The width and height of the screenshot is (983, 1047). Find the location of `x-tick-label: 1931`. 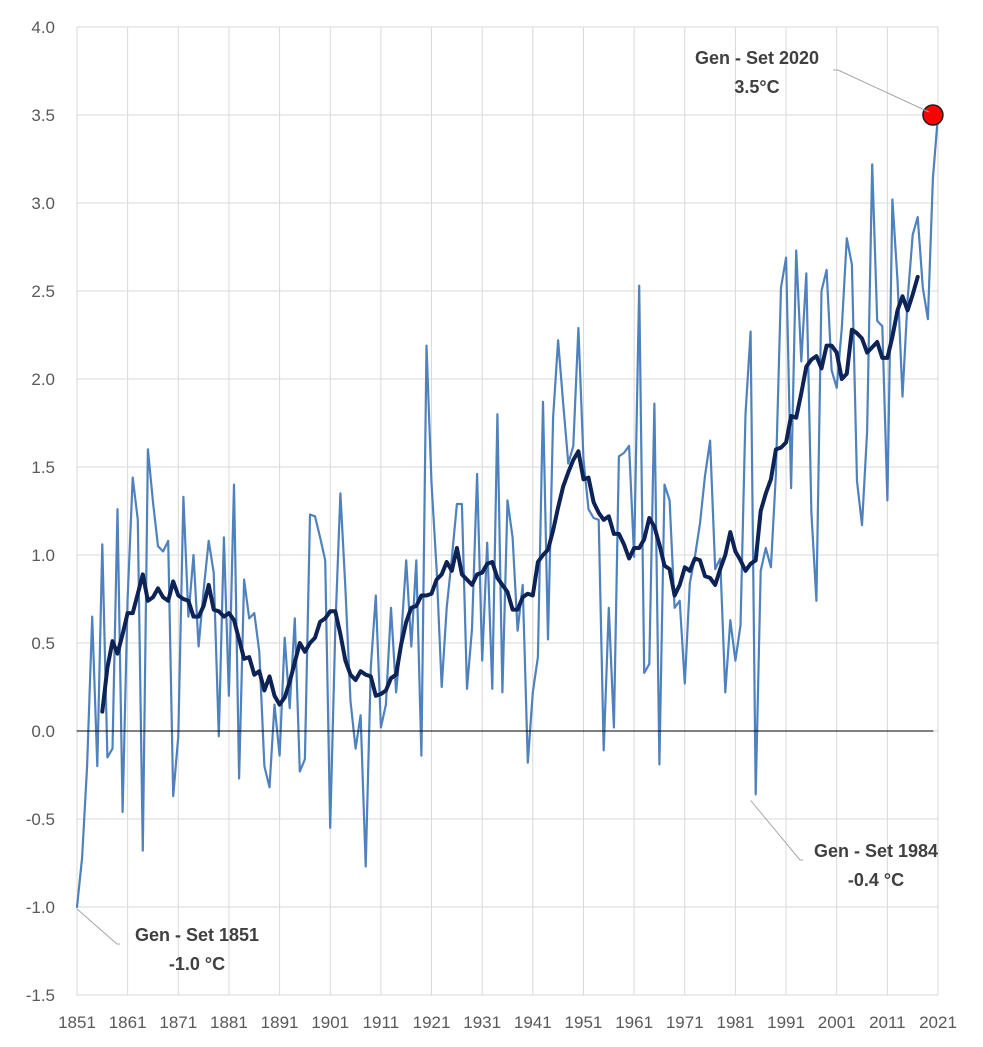

x-tick-label: 1931 is located at coordinates (482, 1022).